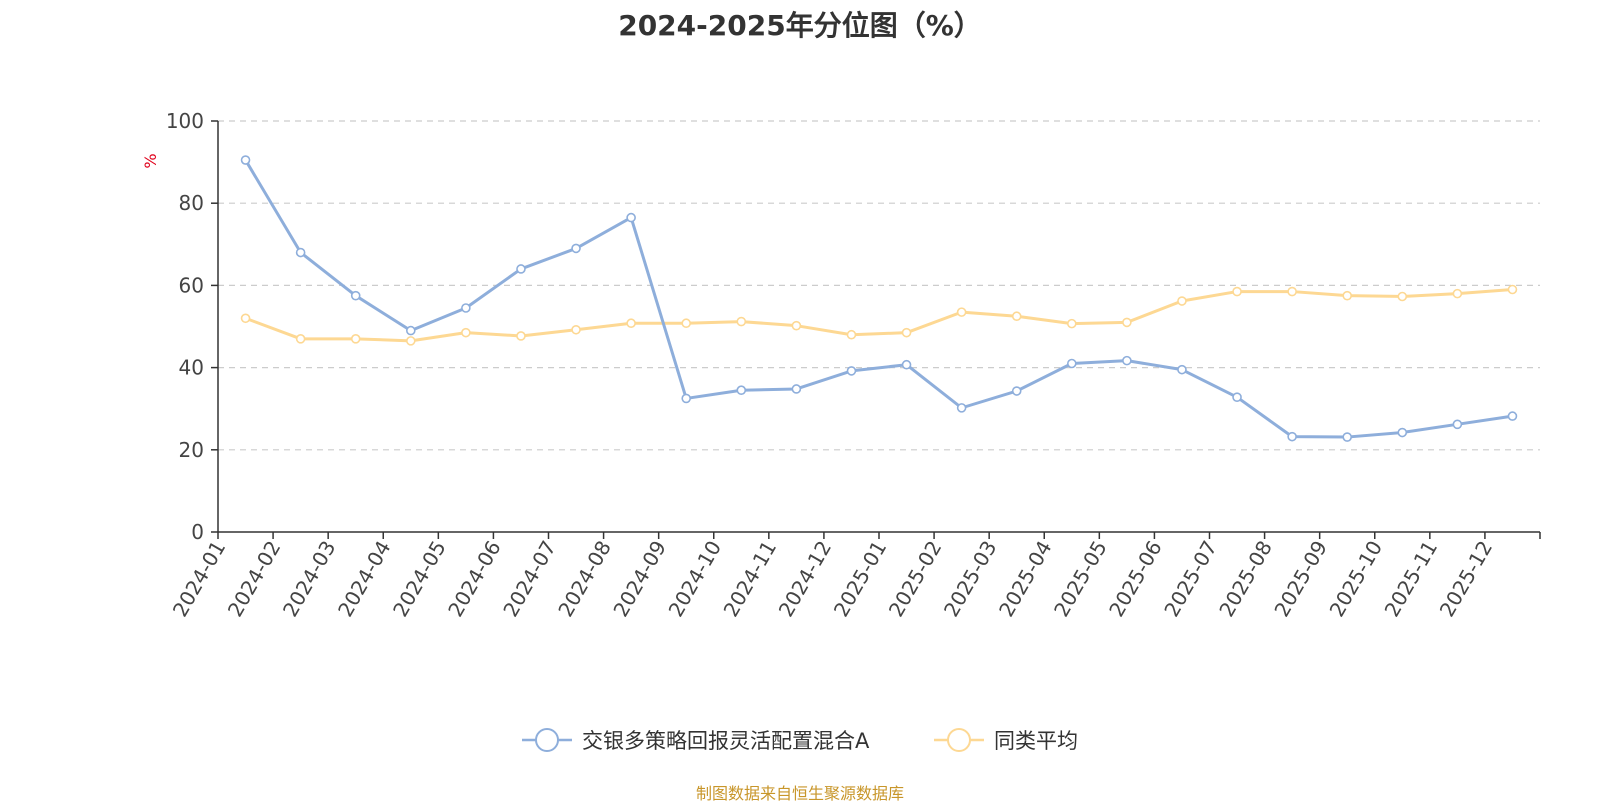 Image resolution: width=1600 pixels, height=804 pixels. I want to click on x-tick-label: 2024-05, so click(419, 579).